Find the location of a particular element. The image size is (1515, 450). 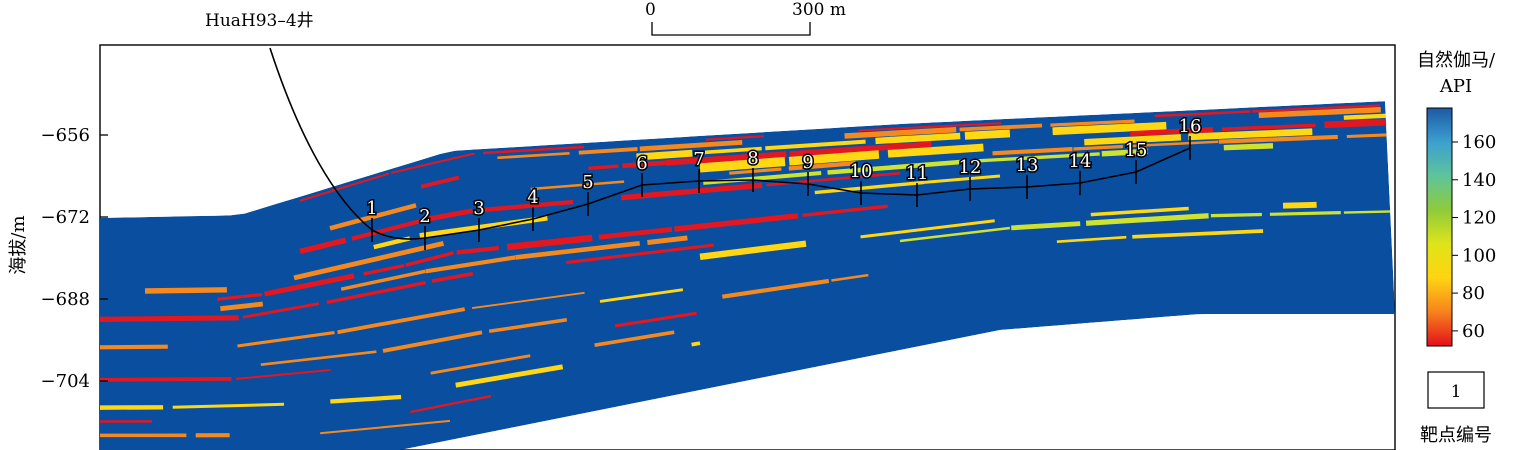

target-point-label: 15 is located at coordinates (1136, 150).